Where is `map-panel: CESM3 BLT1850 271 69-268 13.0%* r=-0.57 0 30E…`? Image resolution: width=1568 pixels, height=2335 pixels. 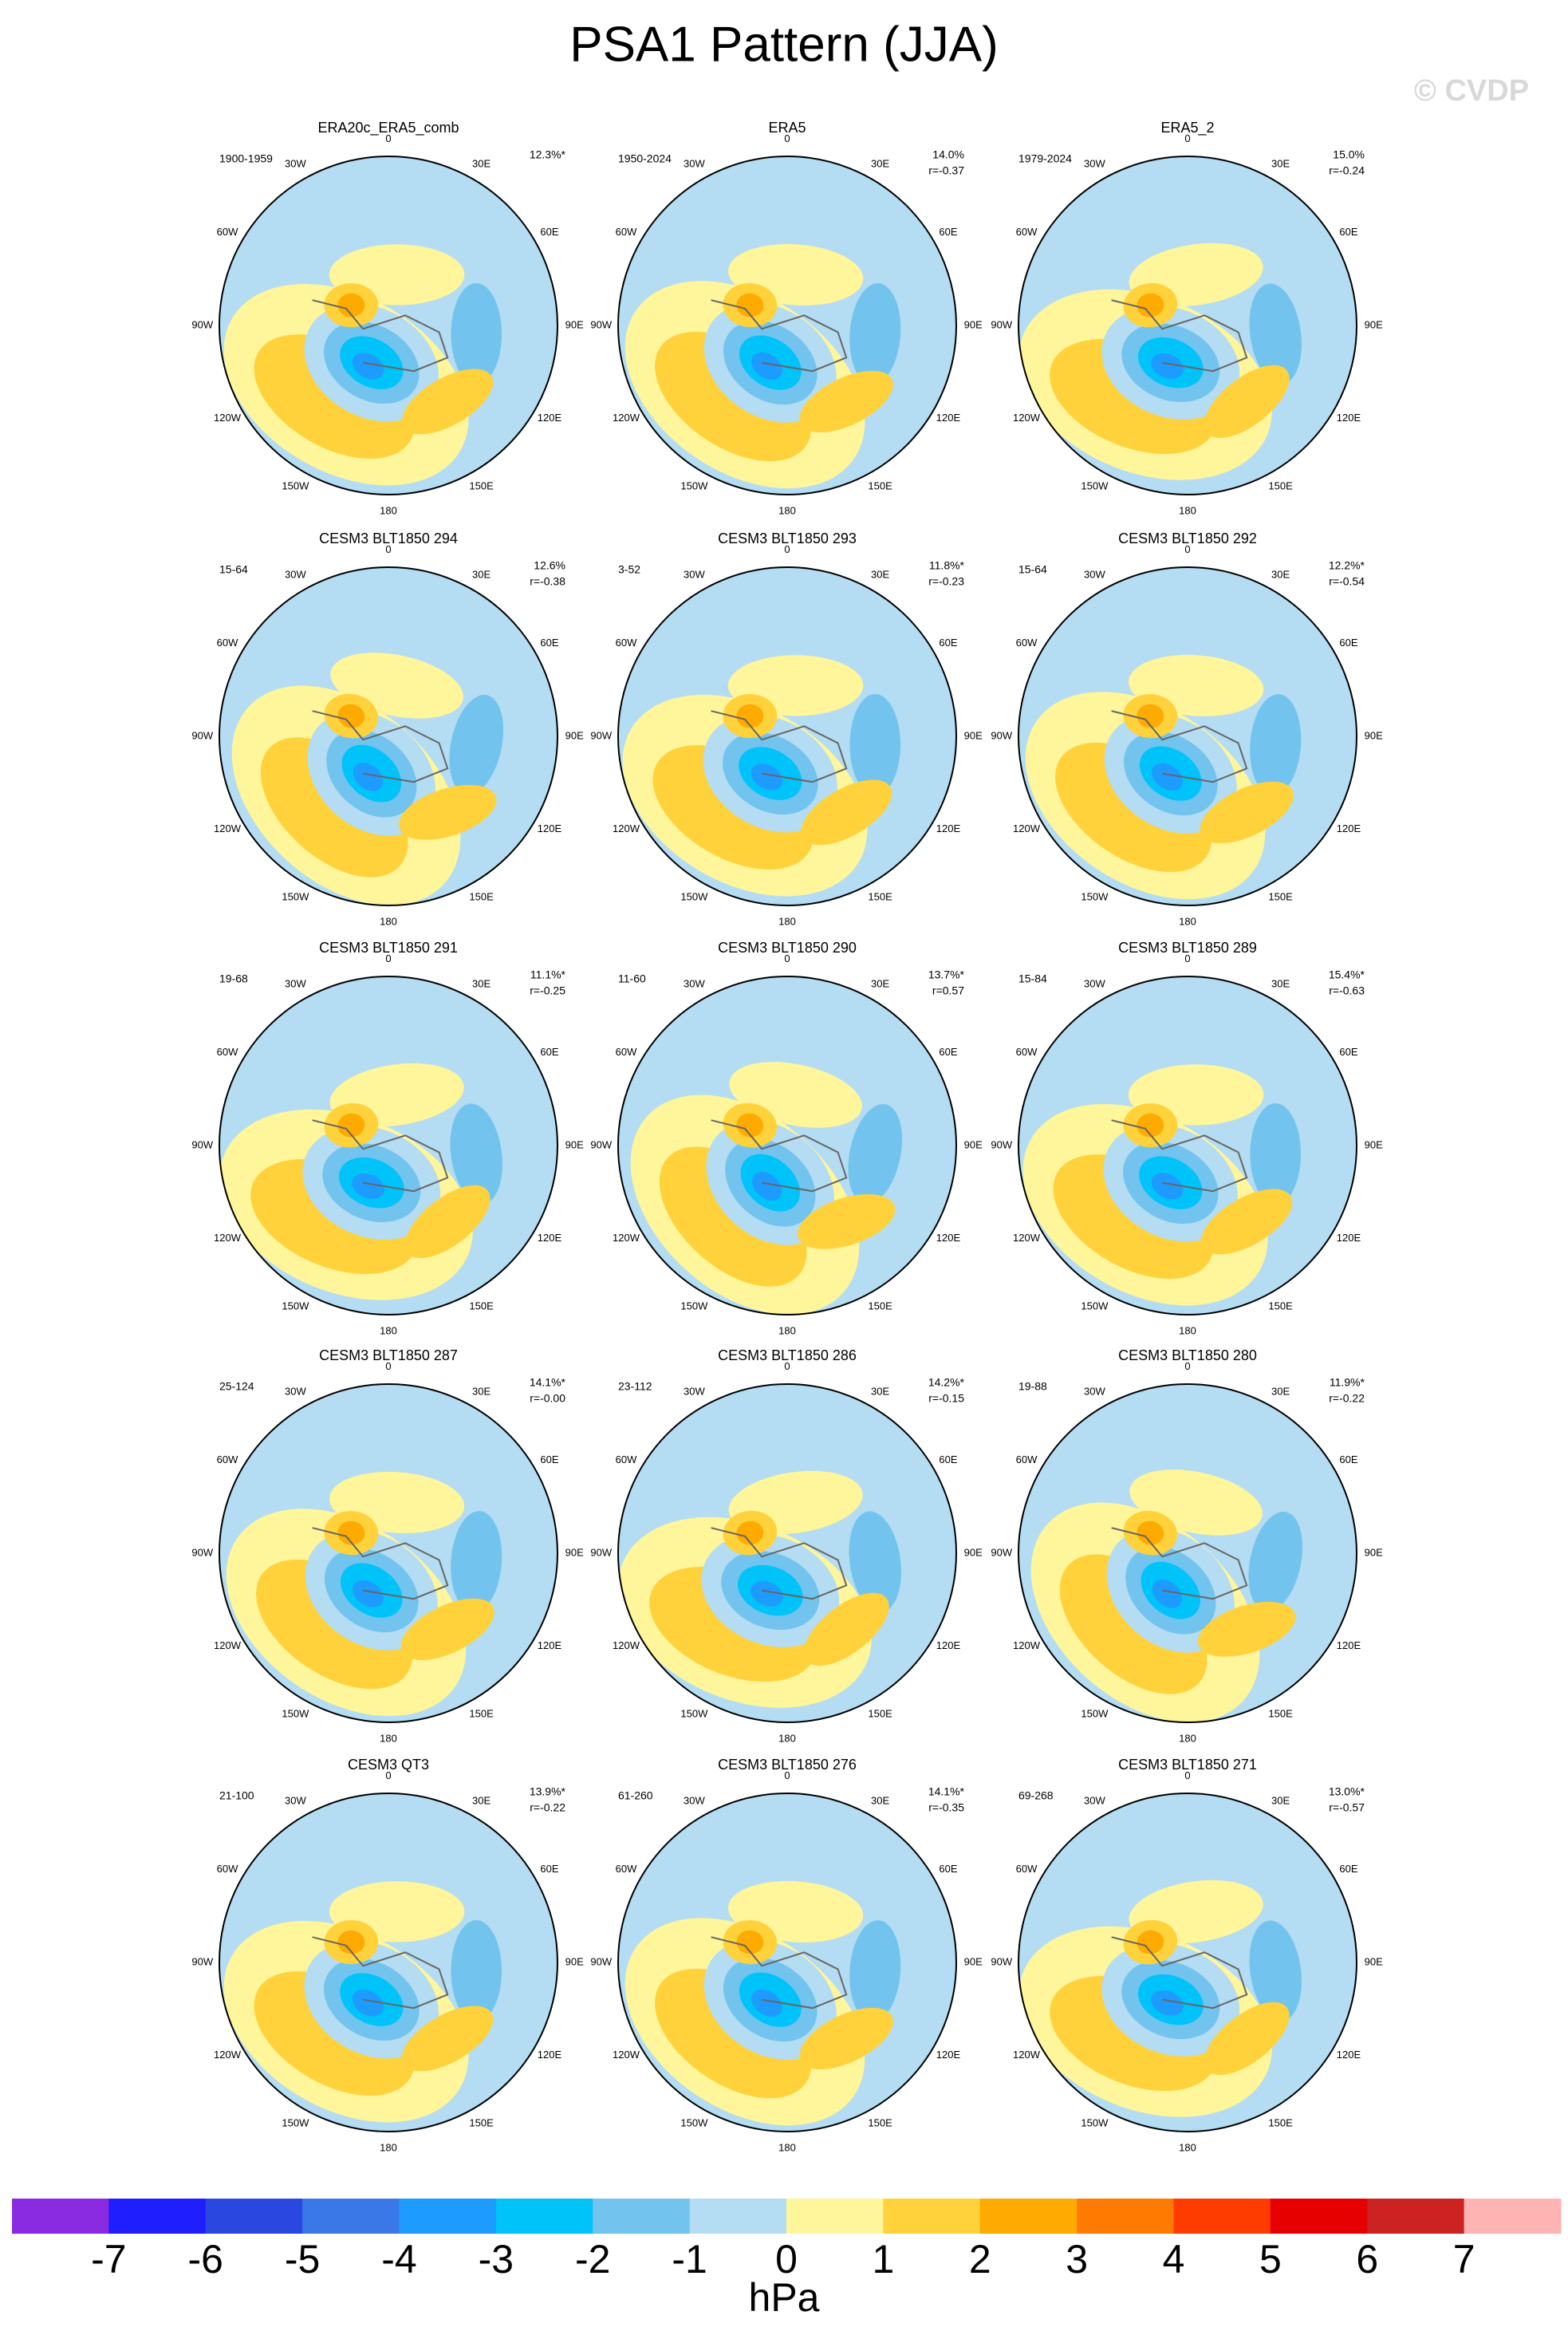 map-panel: CESM3 BLT1850 271 69-268 13.0%* r=-0.57 0 30E… is located at coordinates (1187, 1955).